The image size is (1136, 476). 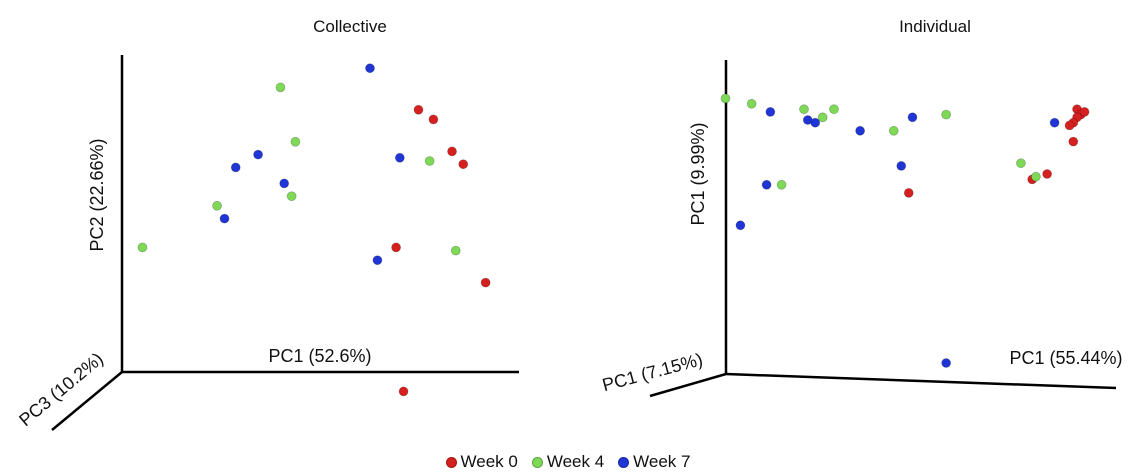 What do you see at coordinates (87, 401) in the screenshot?
I see `collective-z-axis` at bounding box center [87, 401].